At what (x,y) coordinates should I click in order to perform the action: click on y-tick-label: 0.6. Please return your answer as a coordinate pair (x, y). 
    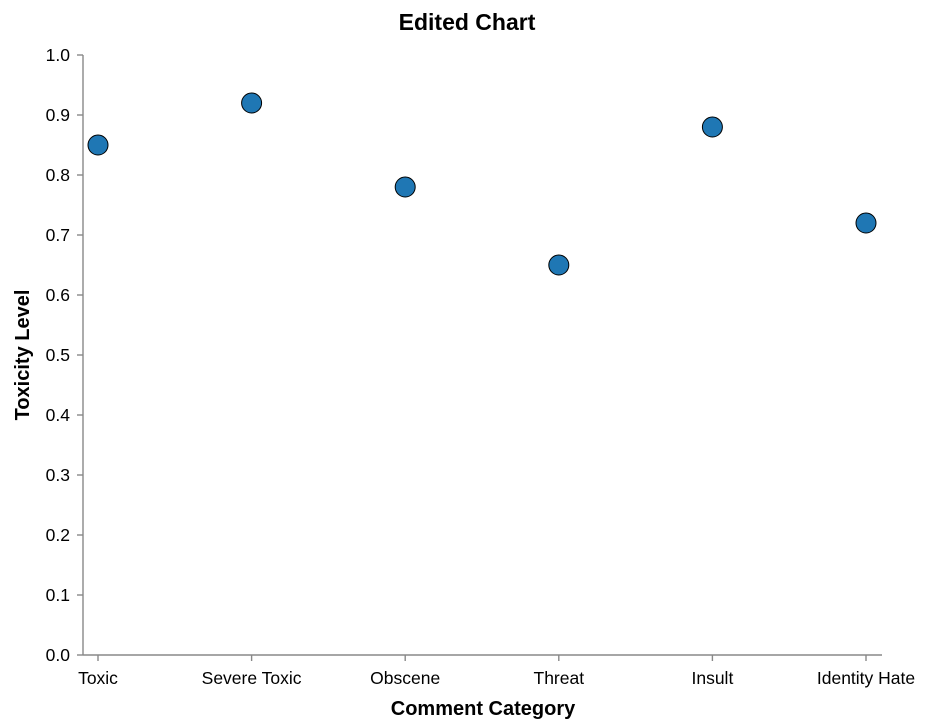
    Looking at the image, I should click on (58, 295).